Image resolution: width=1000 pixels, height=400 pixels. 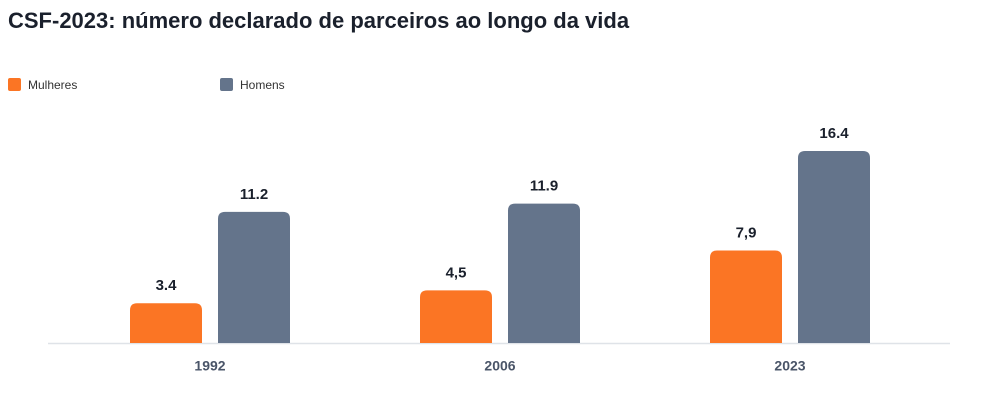 What do you see at coordinates (209, 366) in the screenshot?
I see `x-tick-label: 1992` at bounding box center [209, 366].